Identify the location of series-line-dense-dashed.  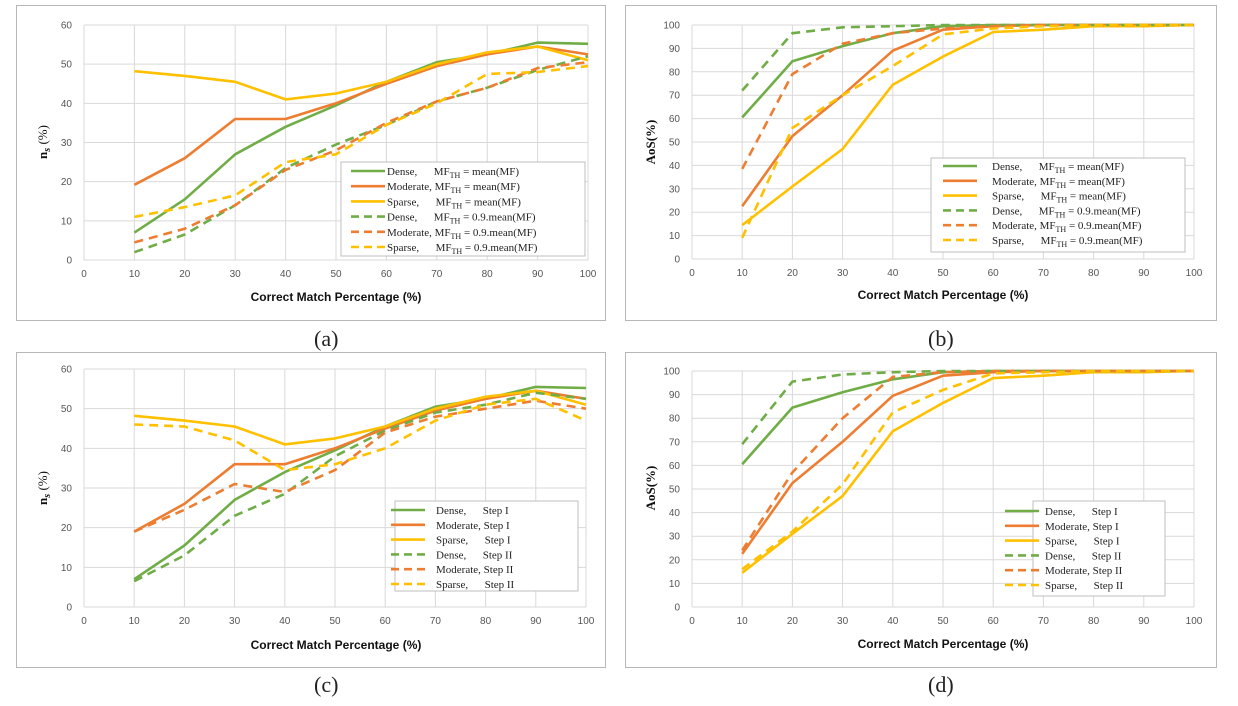
(360, 487).